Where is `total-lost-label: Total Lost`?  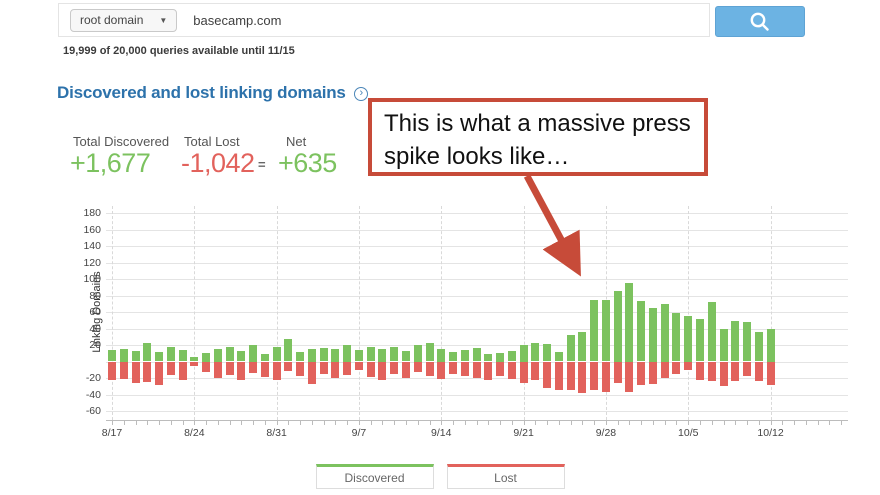
total-lost-label: Total Lost is located at coordinates (212, 141).